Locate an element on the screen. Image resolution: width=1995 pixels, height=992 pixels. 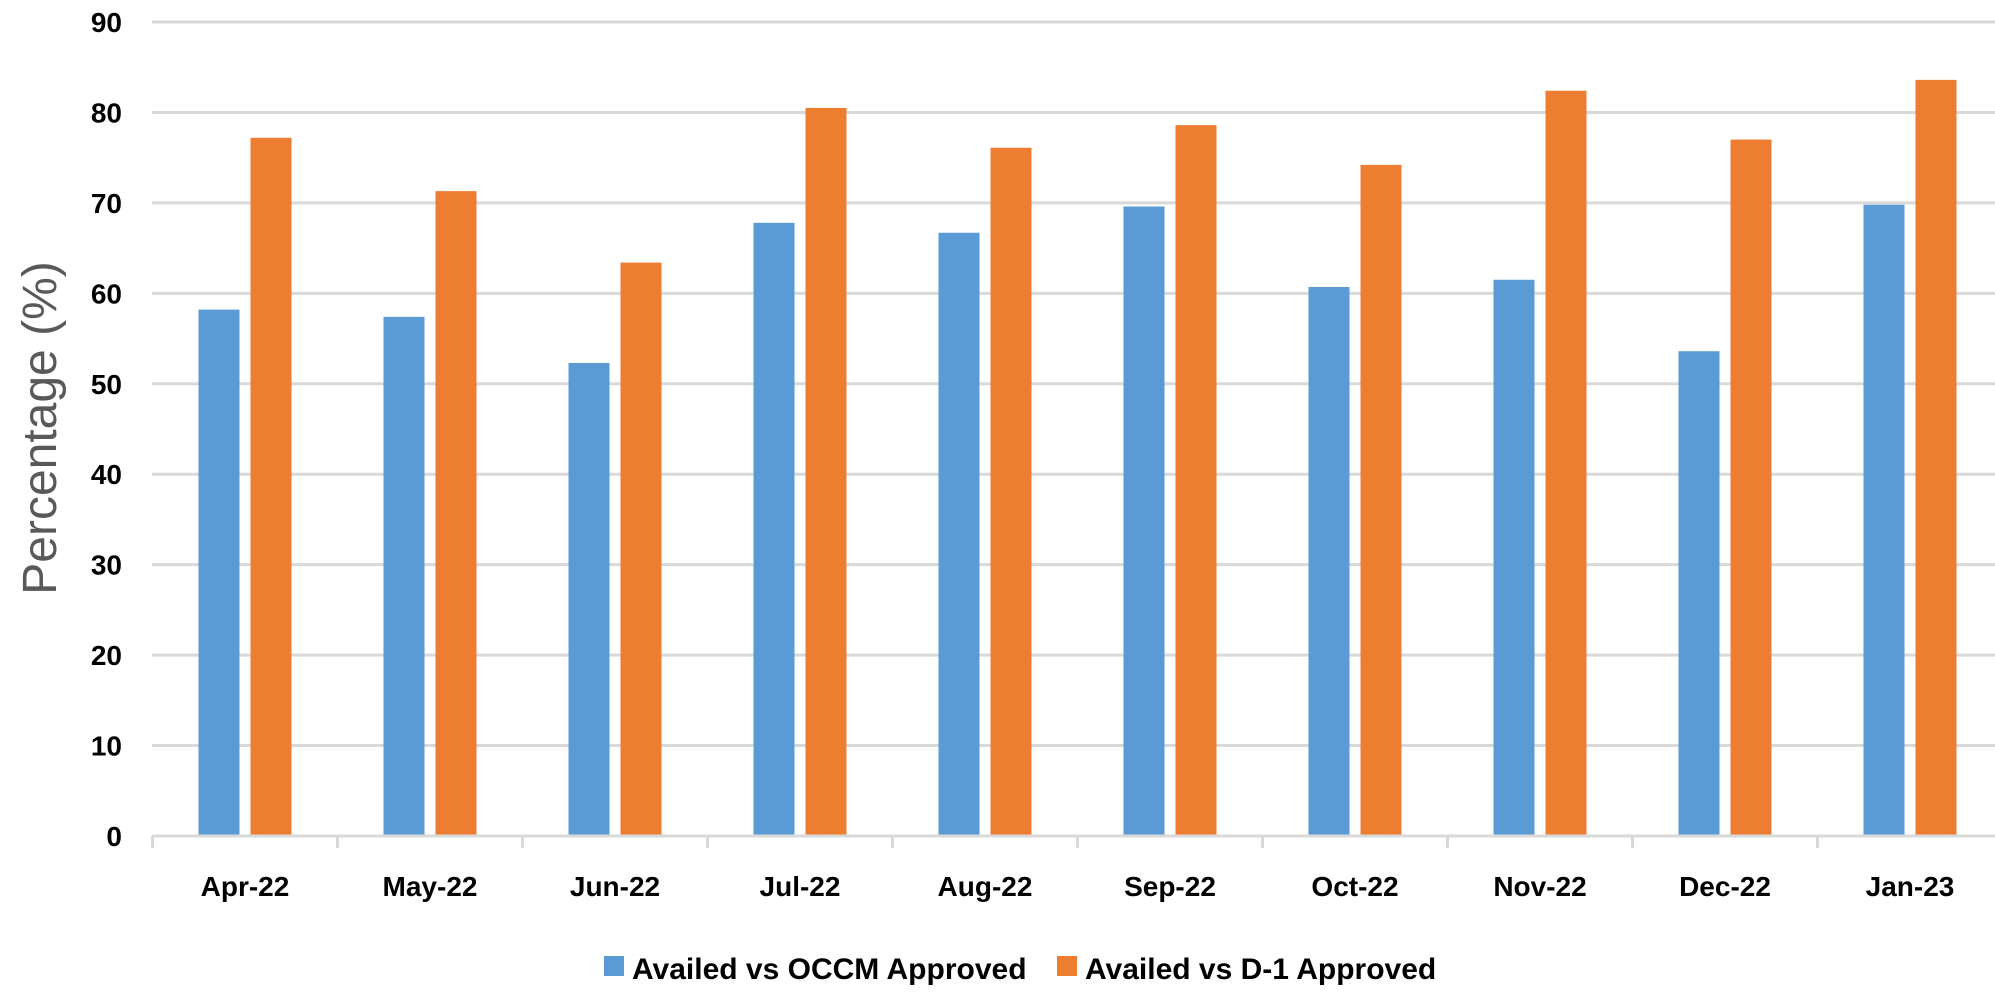
x-tick-label: Jan-23 is located at coordinates (1910, 886).